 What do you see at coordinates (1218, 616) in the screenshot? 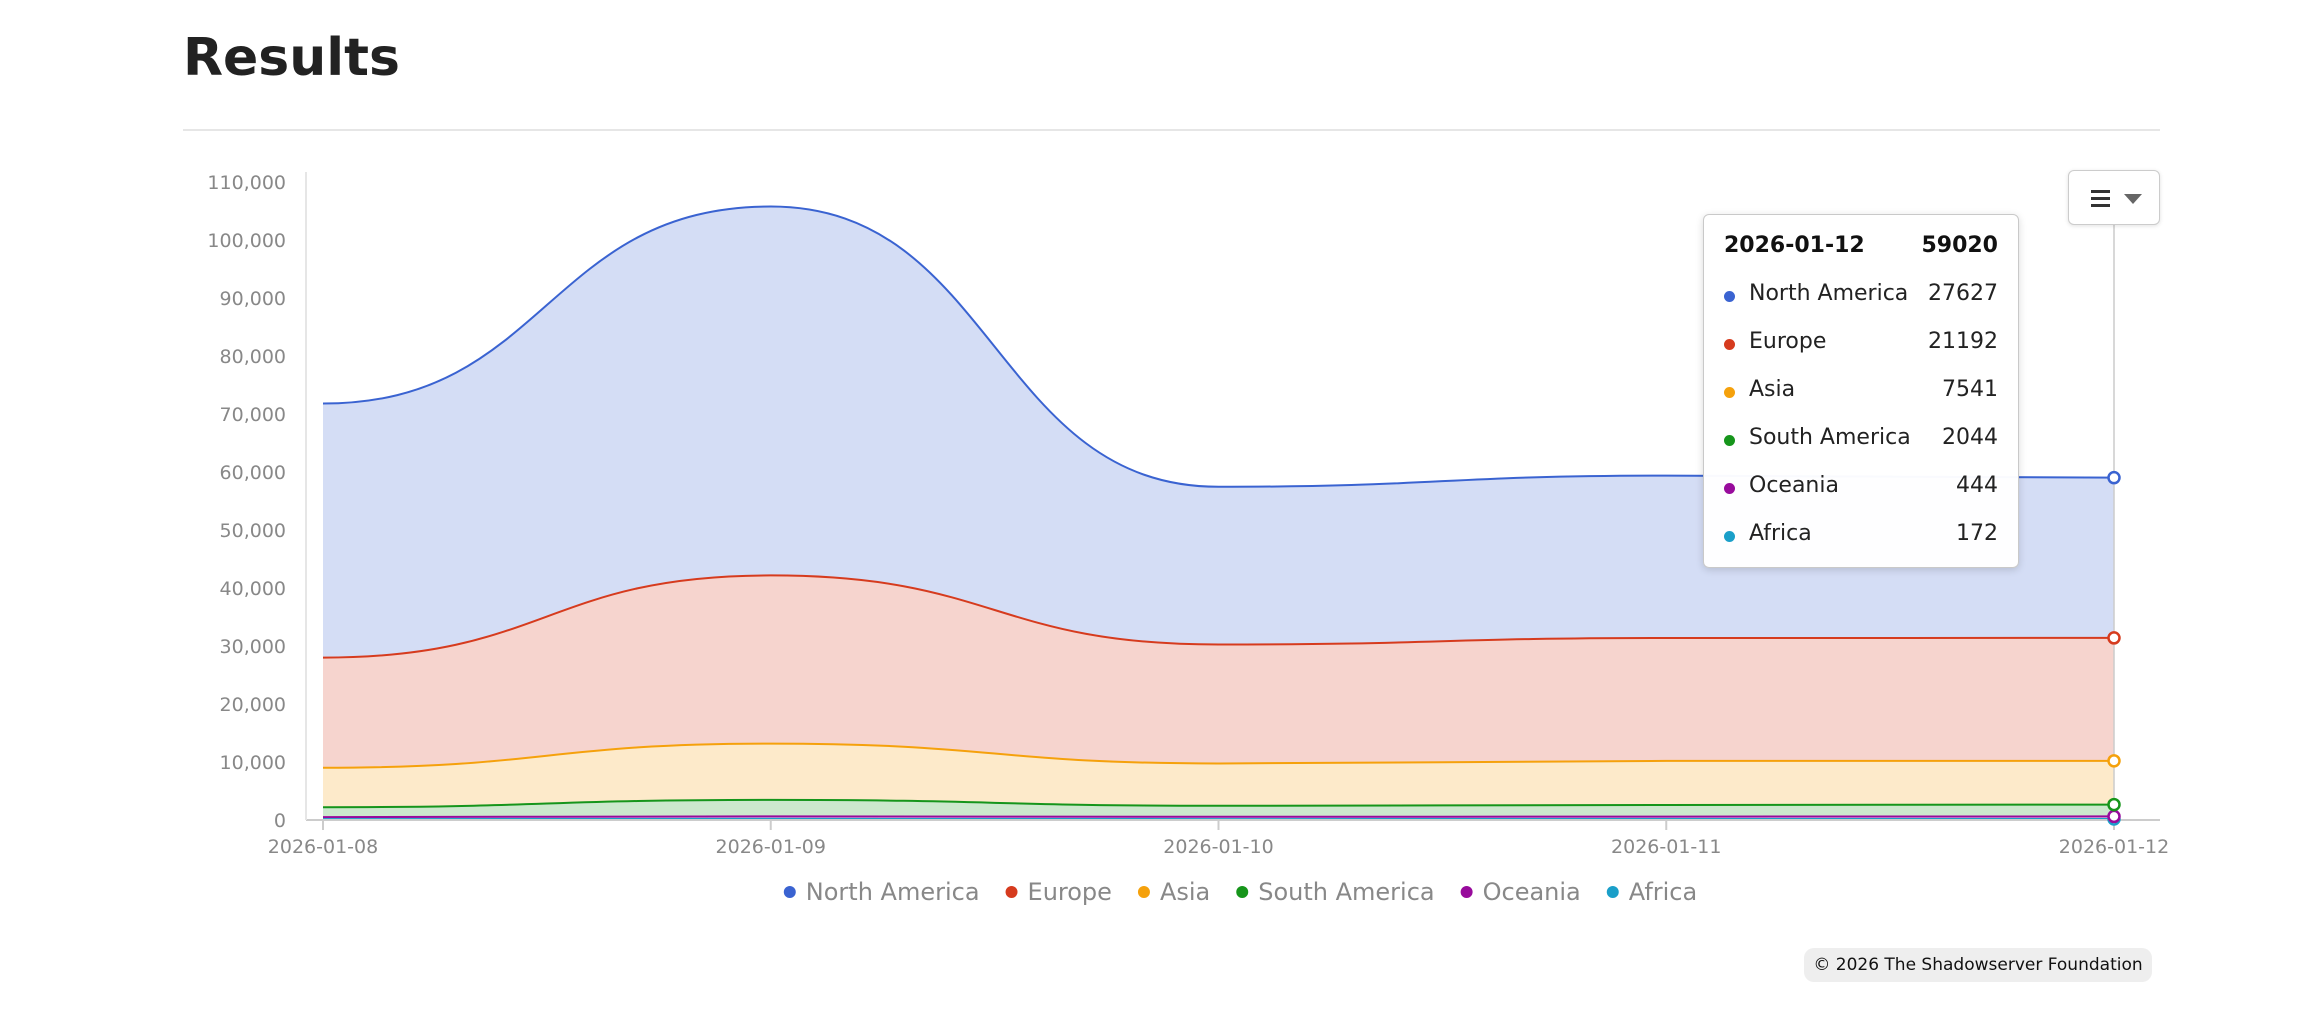
I see `line-europe` at bounding box center [1218, 616].